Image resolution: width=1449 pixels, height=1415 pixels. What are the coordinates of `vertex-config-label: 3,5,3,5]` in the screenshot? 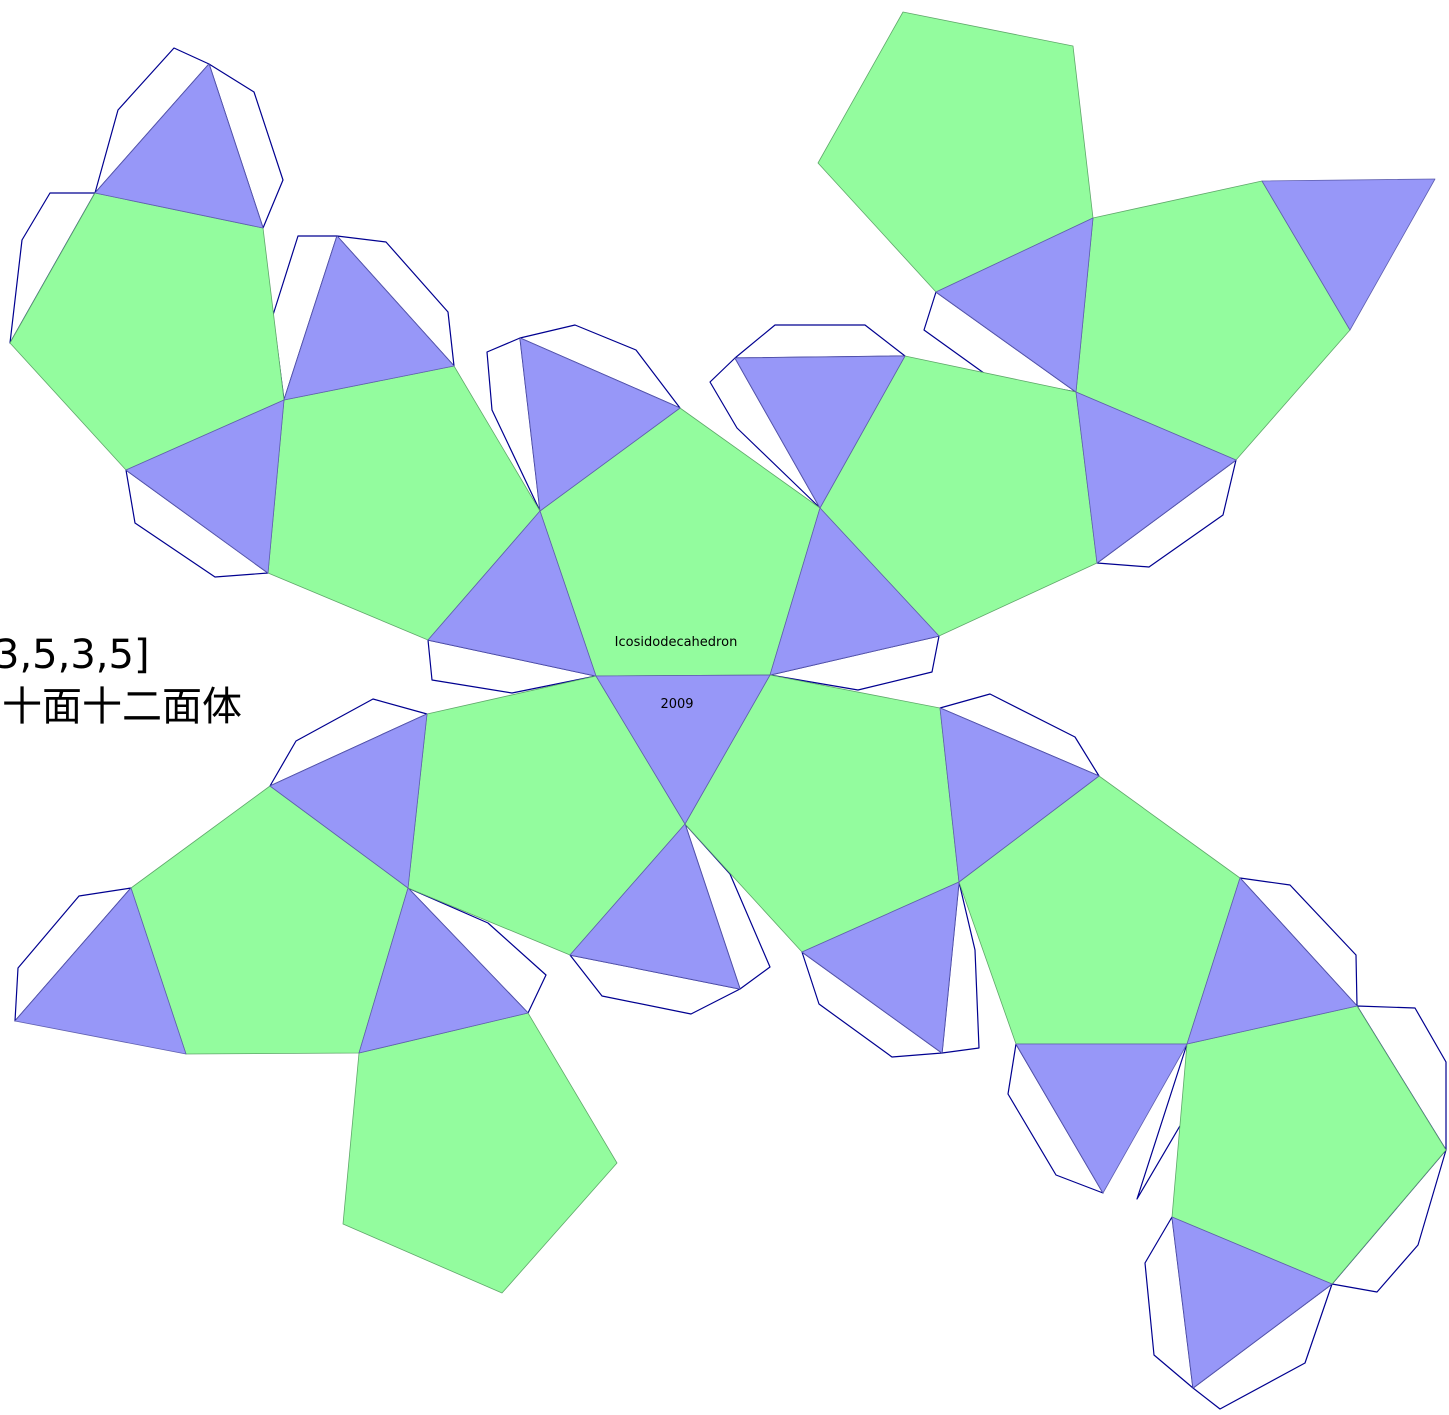 It's located at (75, 655).